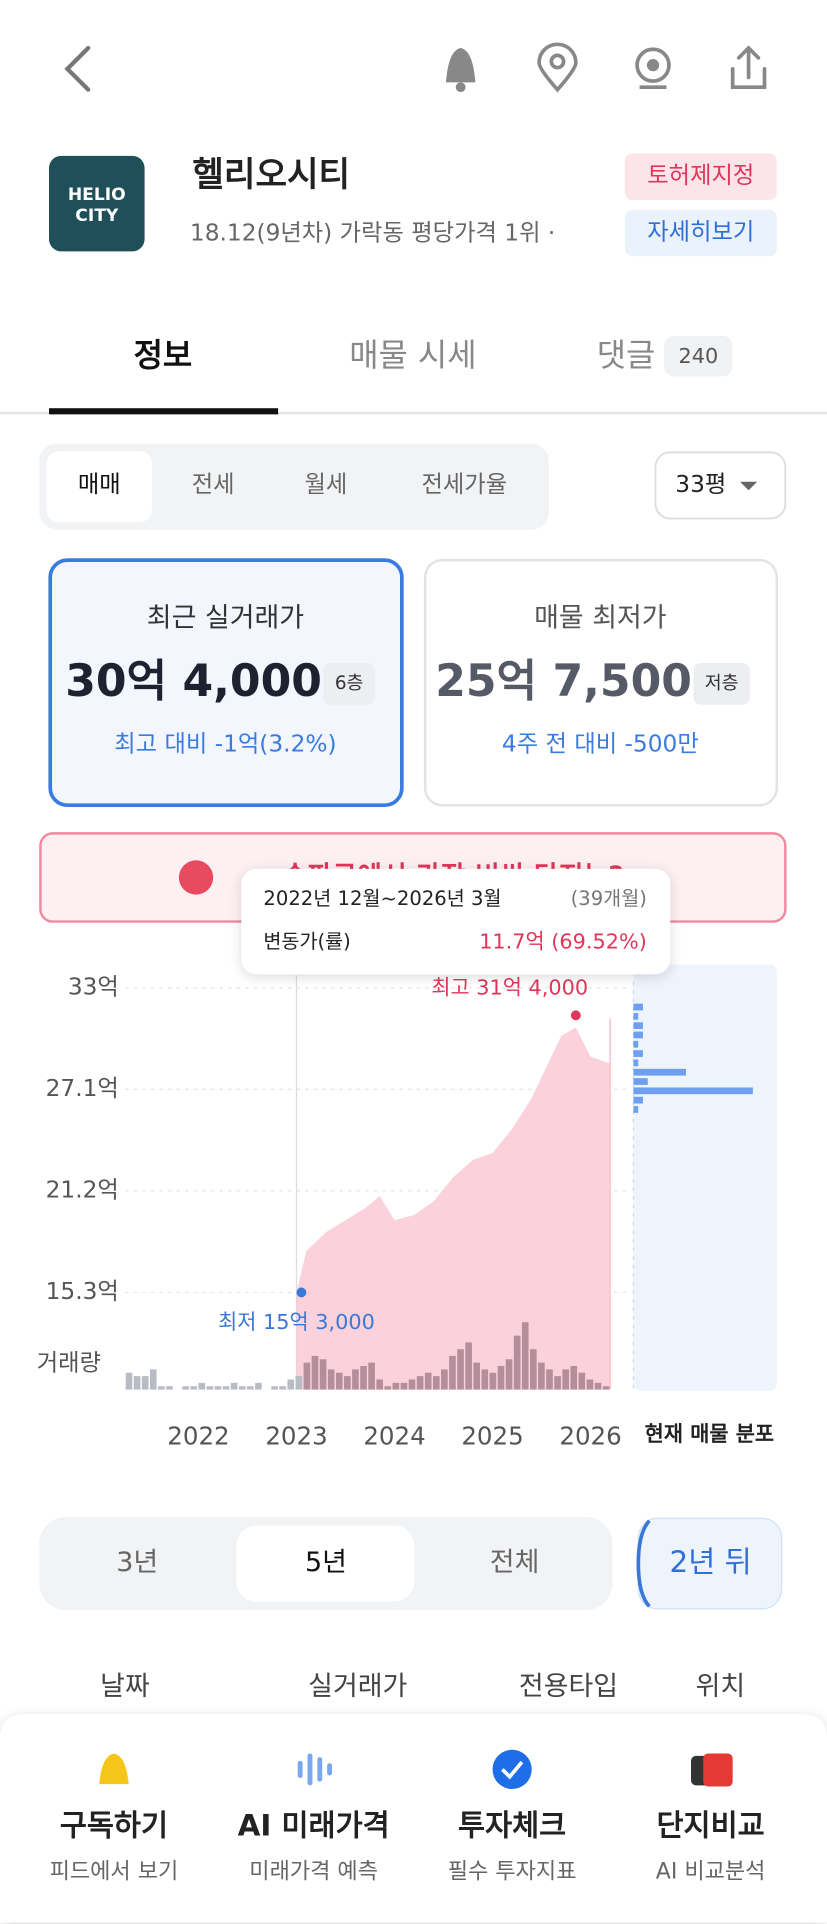 The image size is (827, 1924). Describe the element at coordinates (575, 1015) in the screenshot. I see `max-point` at that location.